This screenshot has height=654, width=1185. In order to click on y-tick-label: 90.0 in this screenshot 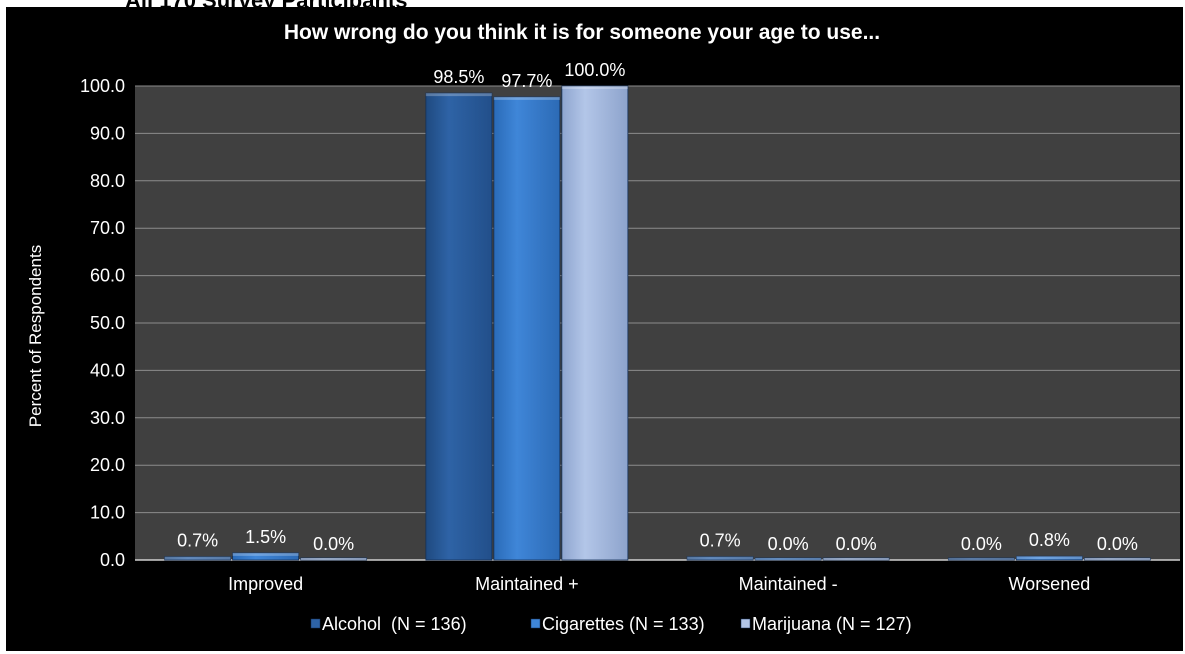, I will do `click(107, 133)`.